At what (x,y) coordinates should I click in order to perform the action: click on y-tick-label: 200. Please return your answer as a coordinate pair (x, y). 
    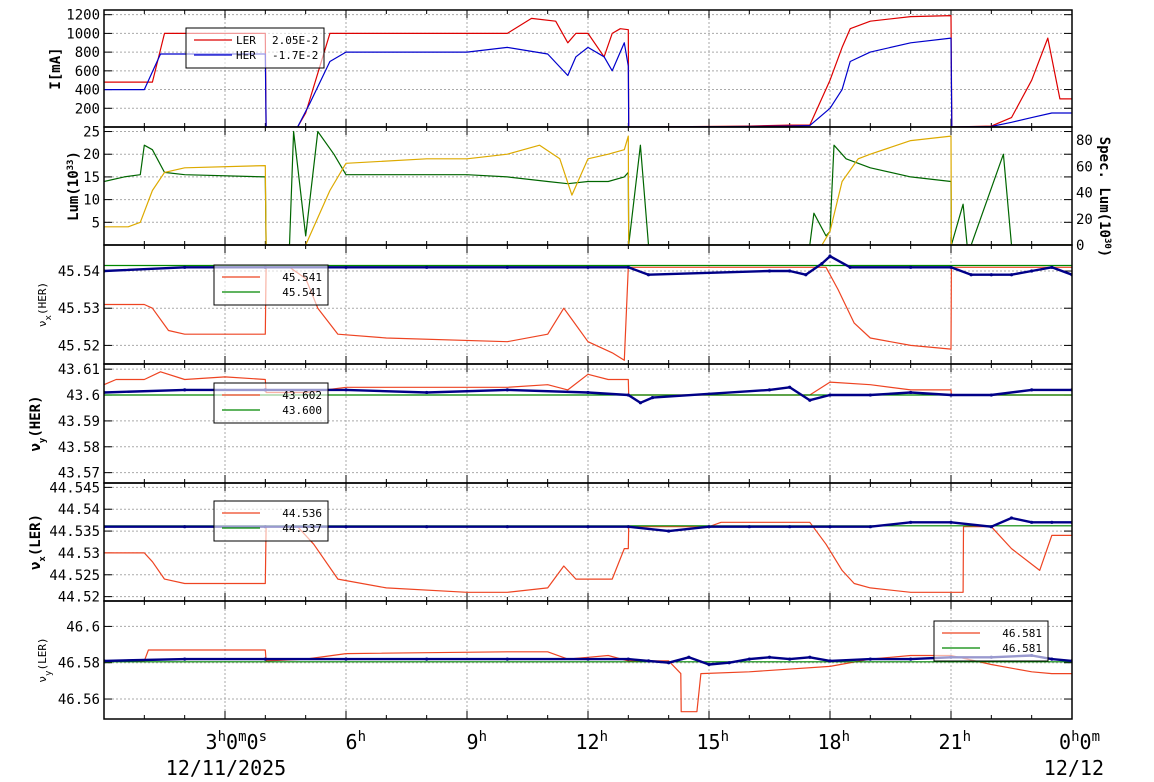
    Looking at the image, I should click on (87, 109).